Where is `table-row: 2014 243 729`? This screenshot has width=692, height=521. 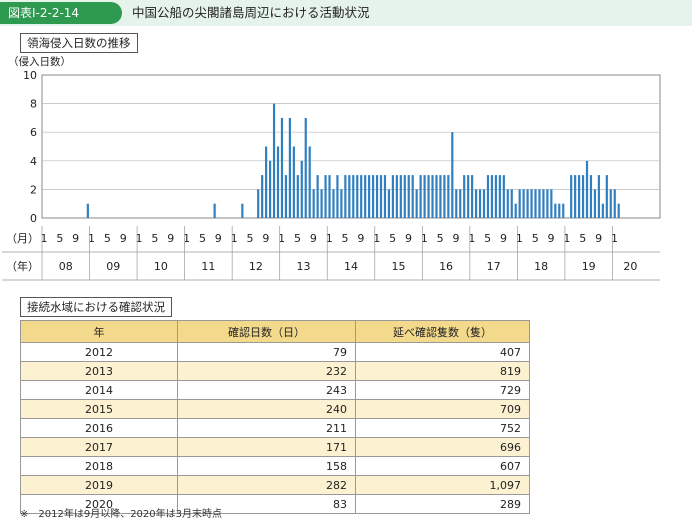 table-row: 2014 243 729 is located at coordinates (275, 390).